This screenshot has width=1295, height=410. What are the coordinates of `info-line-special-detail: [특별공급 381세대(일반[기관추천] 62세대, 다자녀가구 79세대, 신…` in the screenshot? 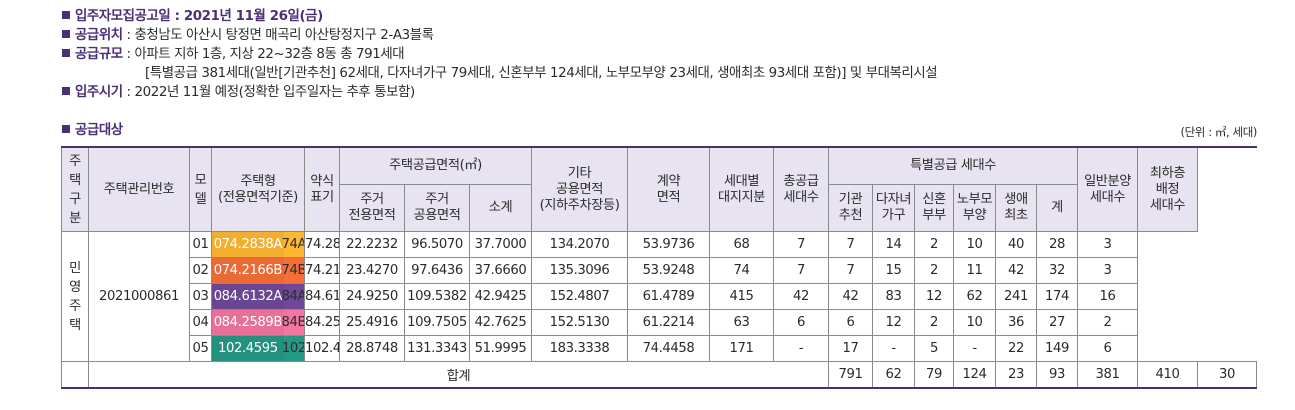 It's located at (541, 73).